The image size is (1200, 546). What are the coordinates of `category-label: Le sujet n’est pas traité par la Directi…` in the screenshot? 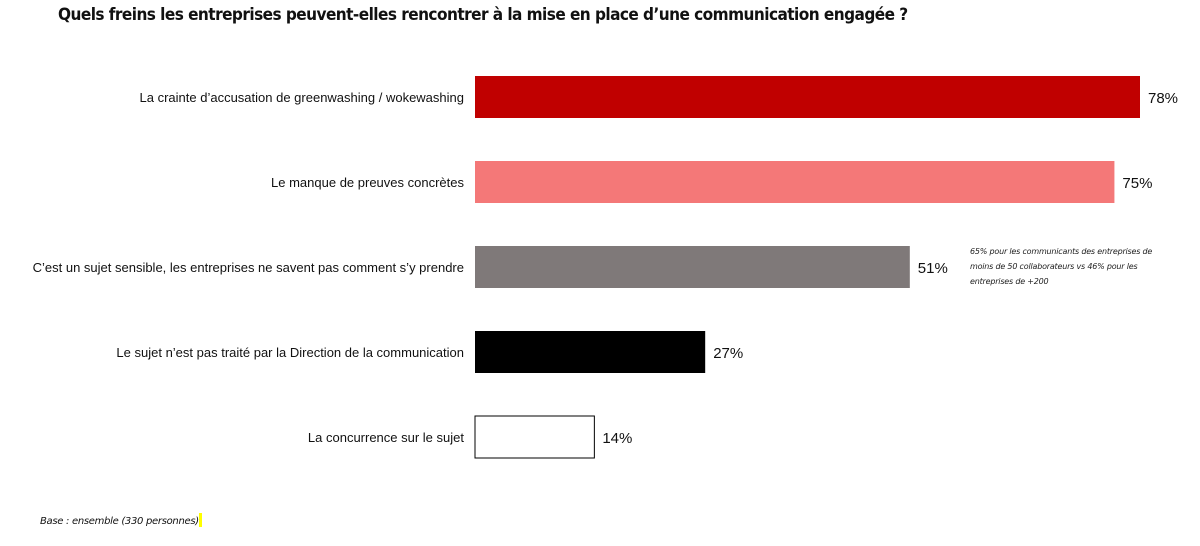 It's located at (290, 352).